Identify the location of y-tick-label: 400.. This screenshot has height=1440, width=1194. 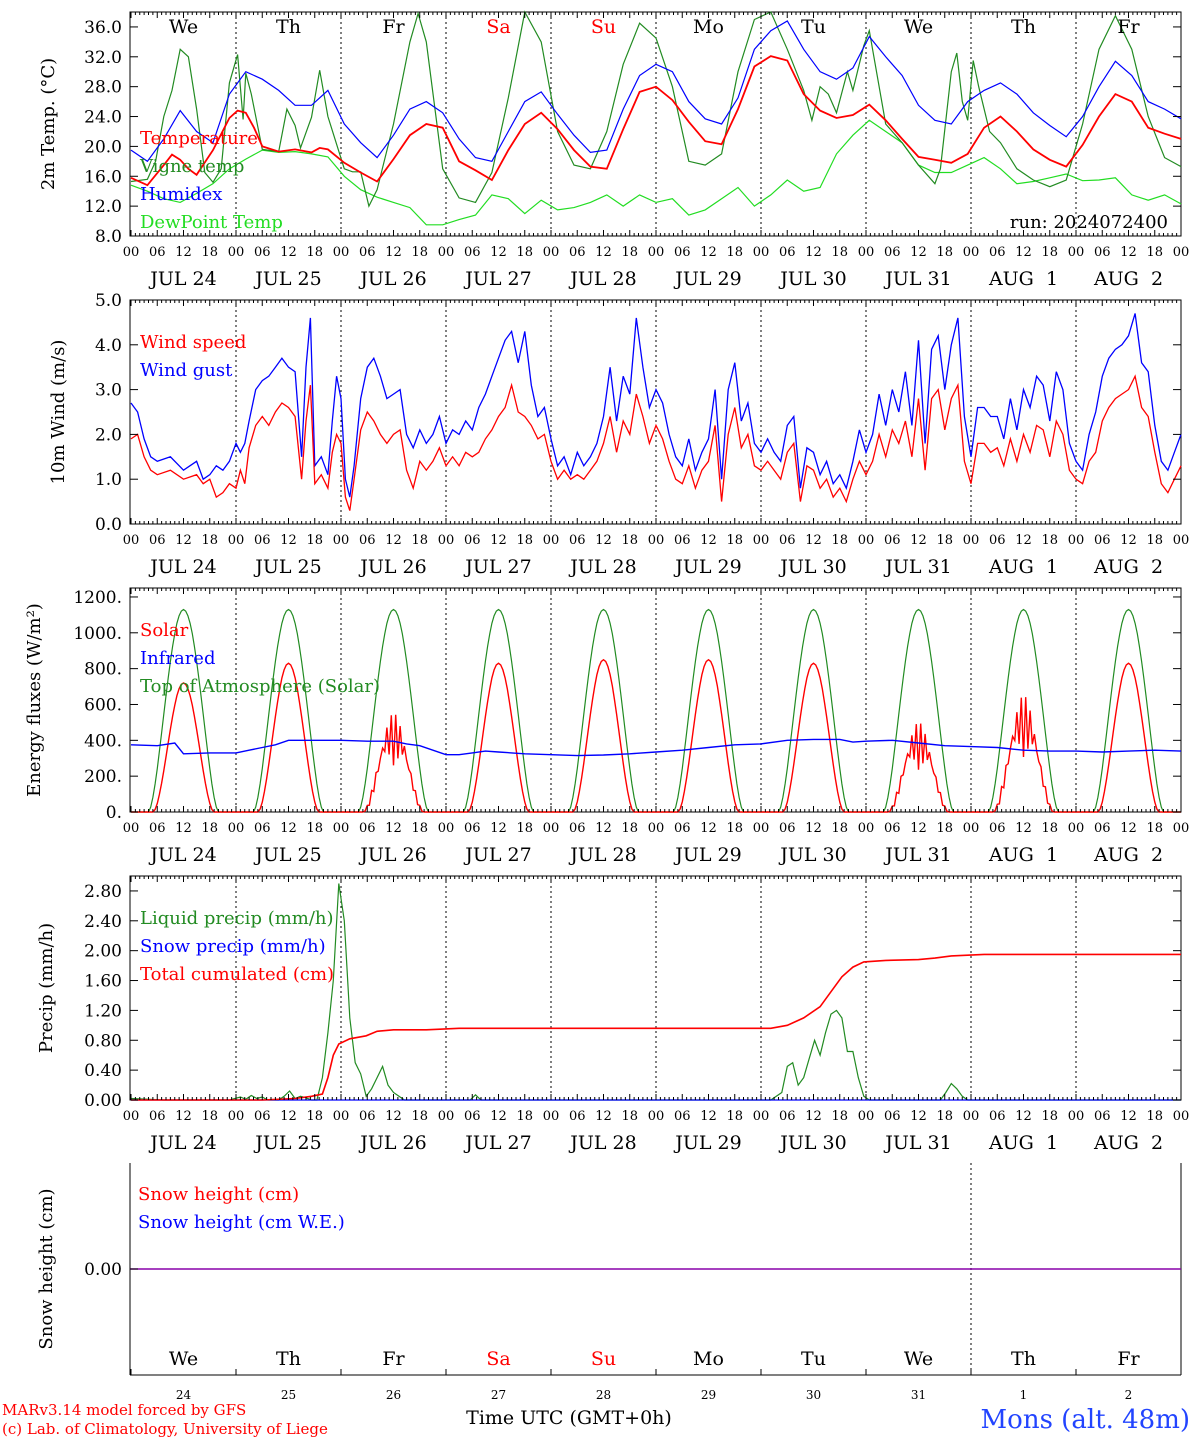
(103, 741).